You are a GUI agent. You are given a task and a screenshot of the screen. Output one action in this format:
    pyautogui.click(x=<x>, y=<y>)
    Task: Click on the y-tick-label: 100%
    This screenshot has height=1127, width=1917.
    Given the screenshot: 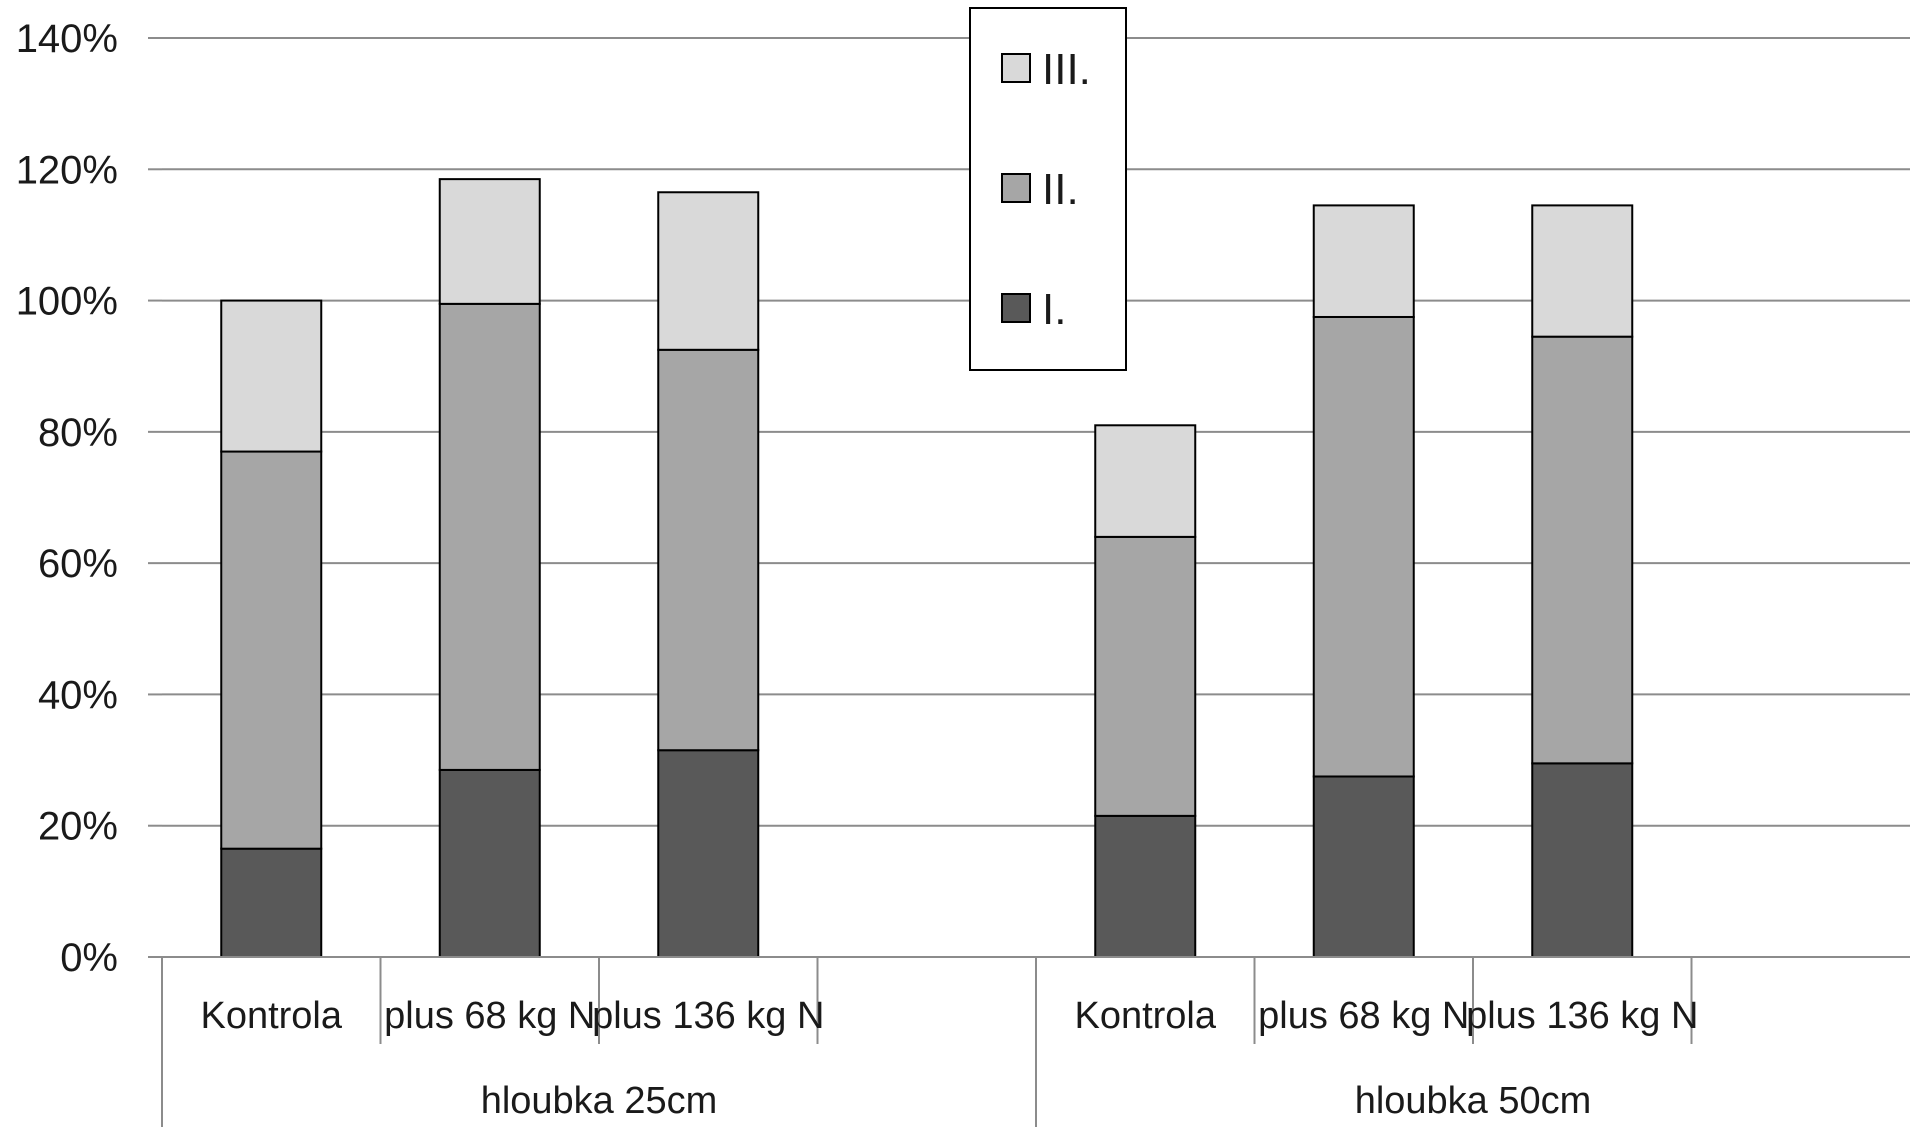 What is the action you would take?
    pyautogui.click(x=67, y=302)
    